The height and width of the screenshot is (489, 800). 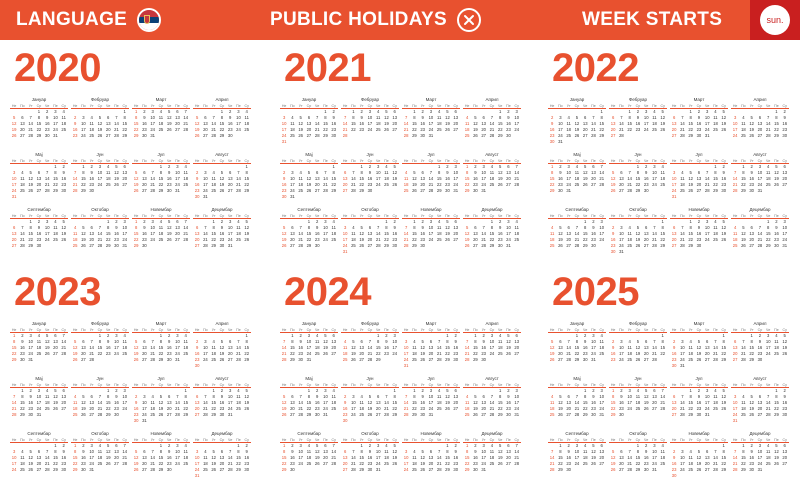 What do you see at coordinates (431, 124) in the screenshot?
I see `week-row: 14 15 16 17 18 19 20` at bounding box center [431, 124].